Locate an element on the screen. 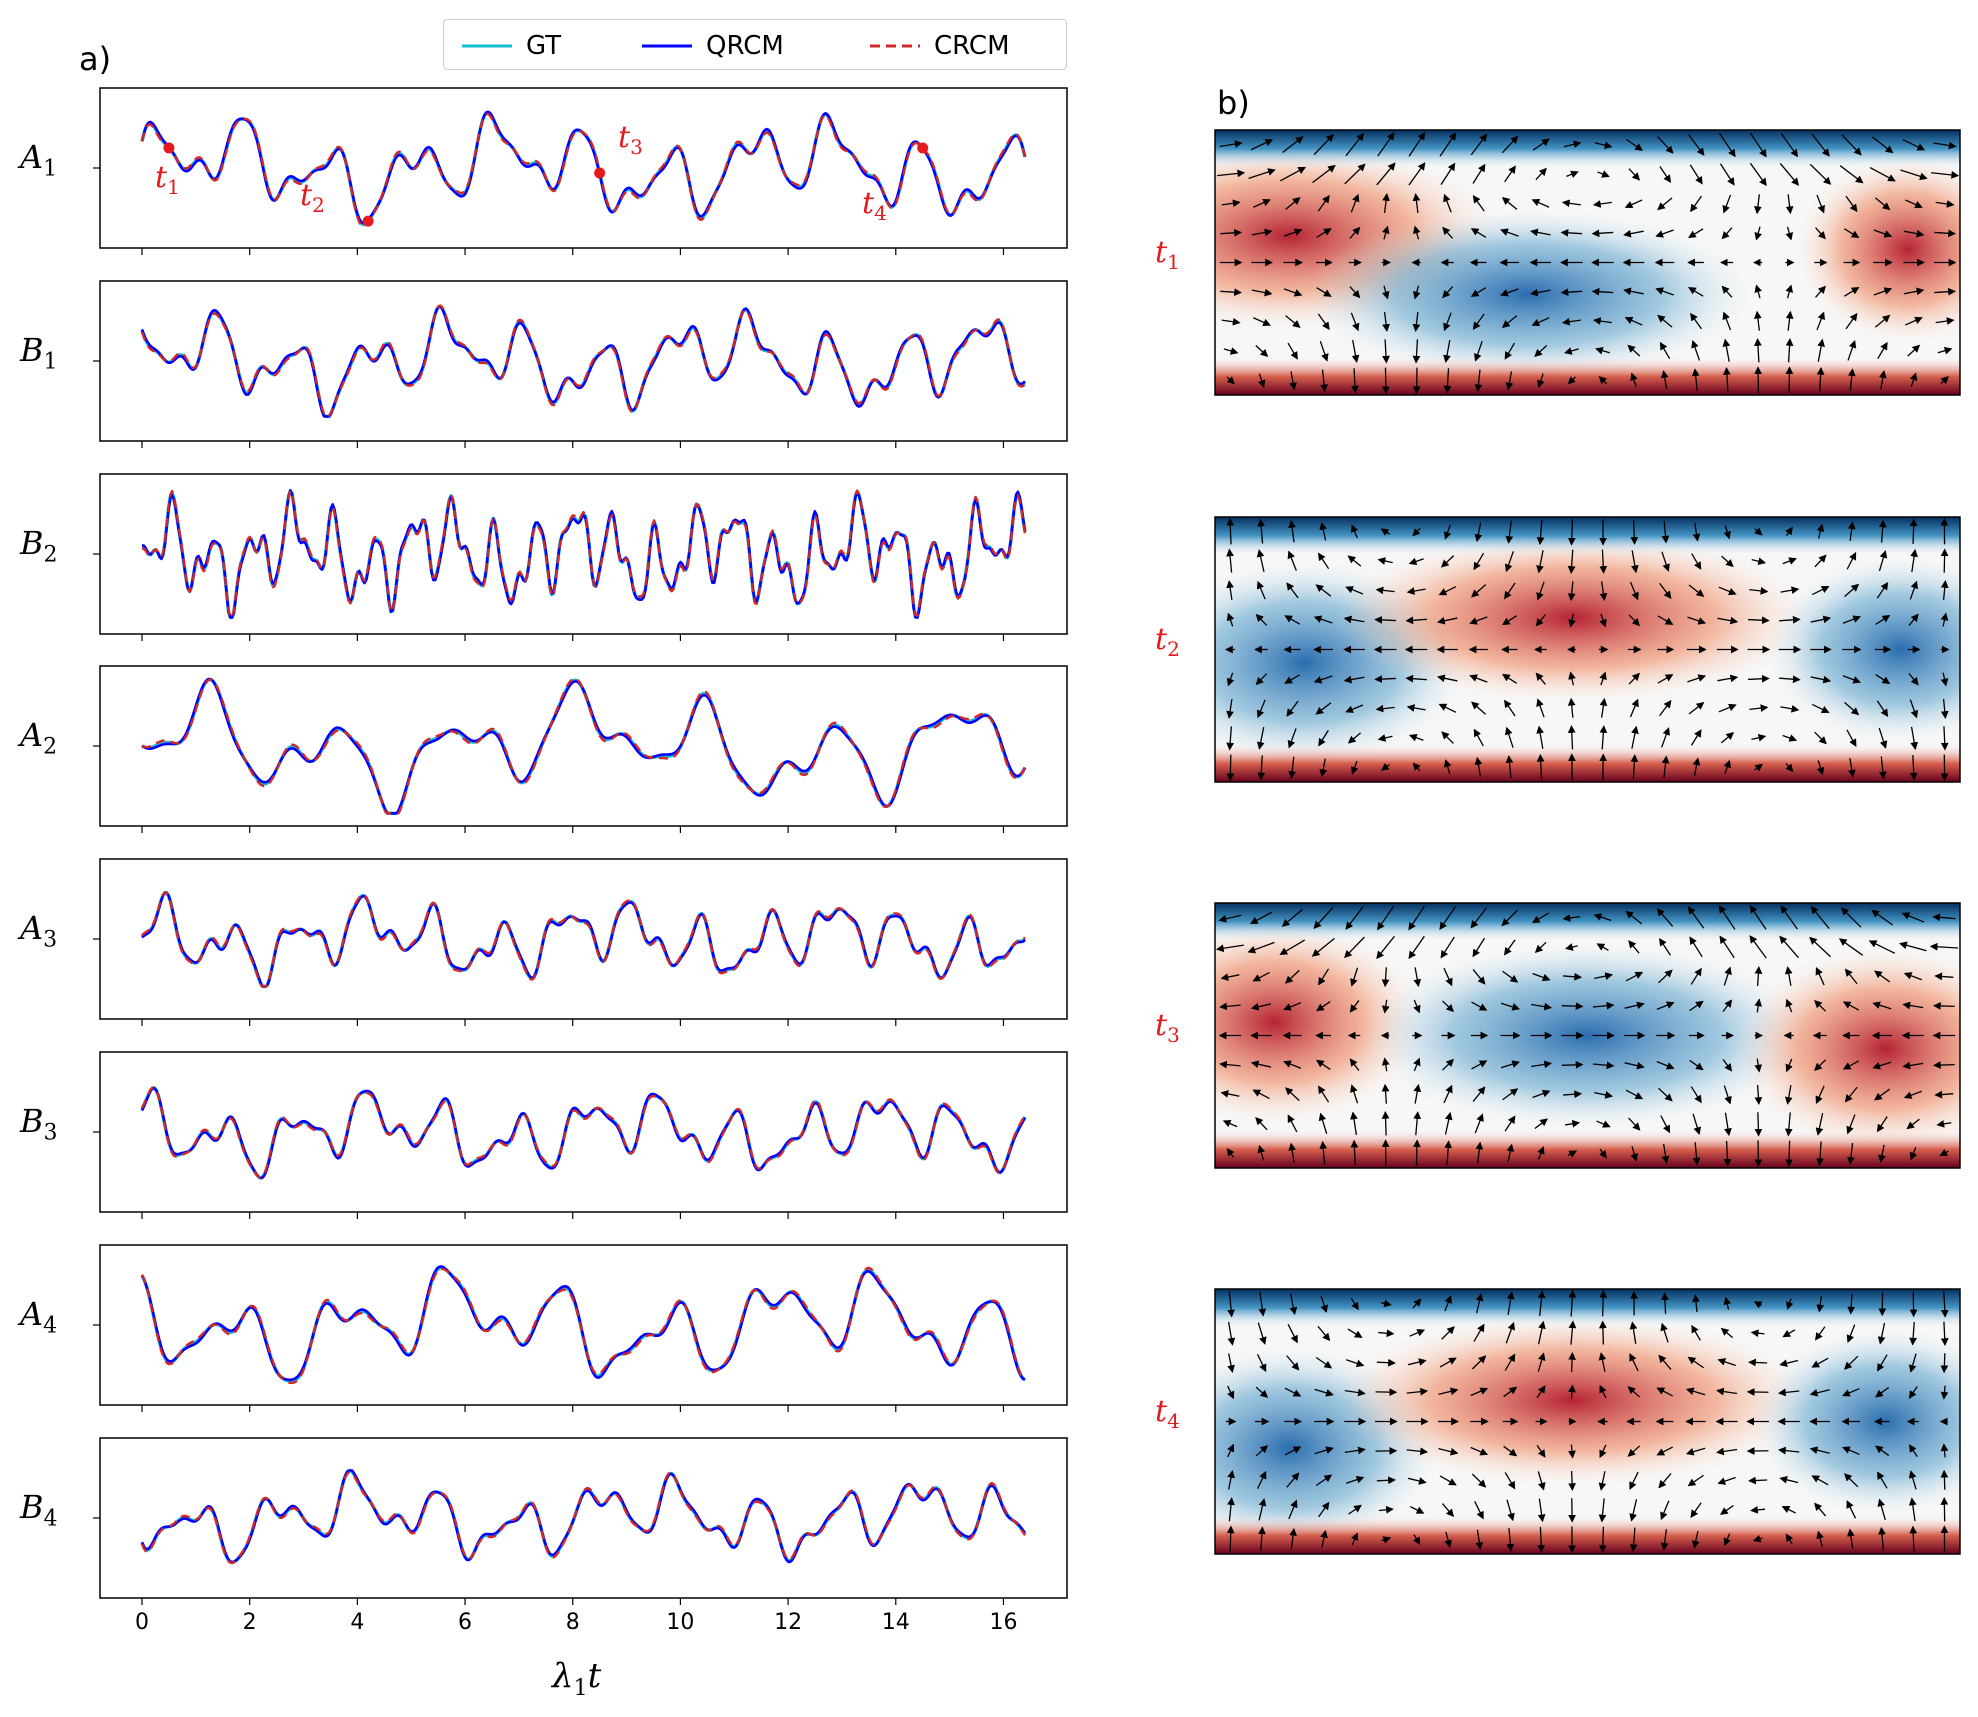 This screenshot has height=1717, width=1978. series-qrcm-B2 is located at coordinates (584, 554).